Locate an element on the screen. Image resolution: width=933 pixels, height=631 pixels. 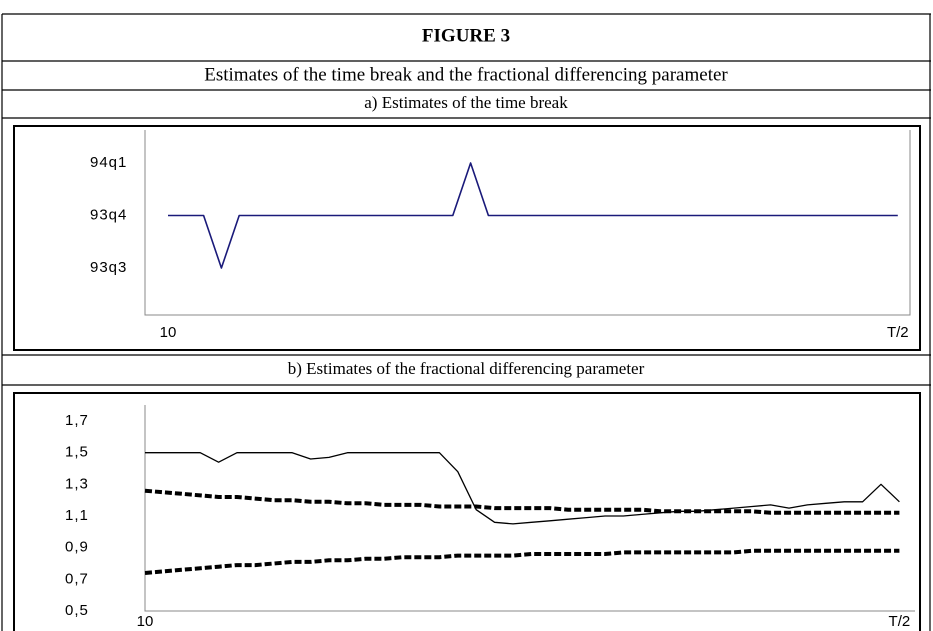
y-tick-label: 1,7 is located at coordinates (77, 420).